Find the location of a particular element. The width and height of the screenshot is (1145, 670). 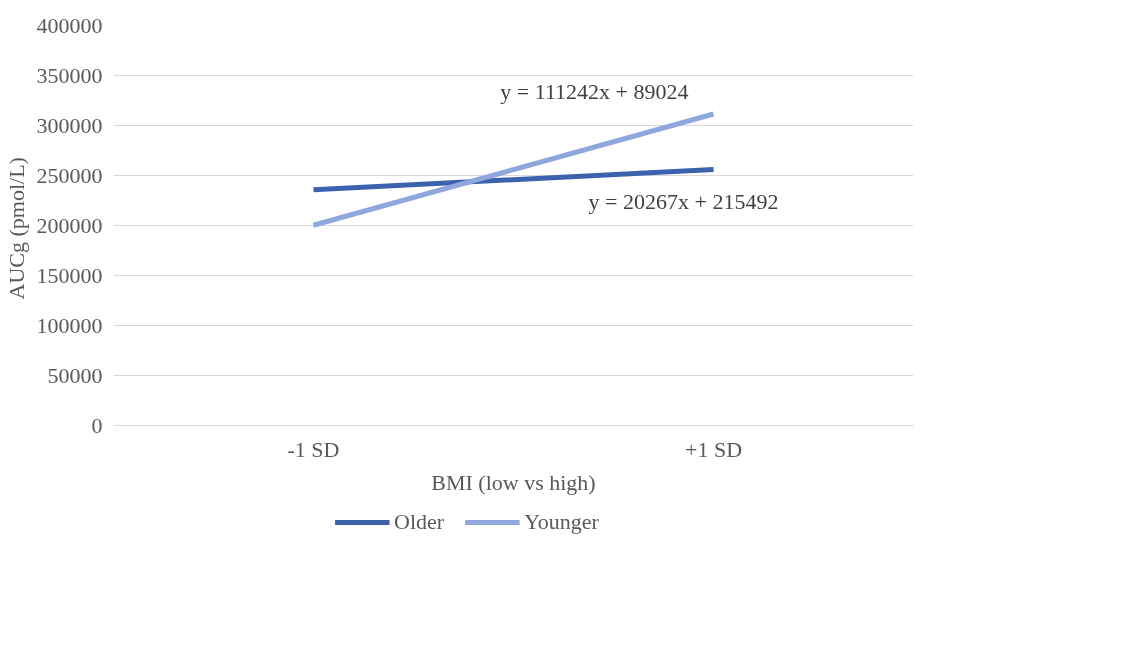

y-tick-label: 300000 is located at coordinates (69, 125).